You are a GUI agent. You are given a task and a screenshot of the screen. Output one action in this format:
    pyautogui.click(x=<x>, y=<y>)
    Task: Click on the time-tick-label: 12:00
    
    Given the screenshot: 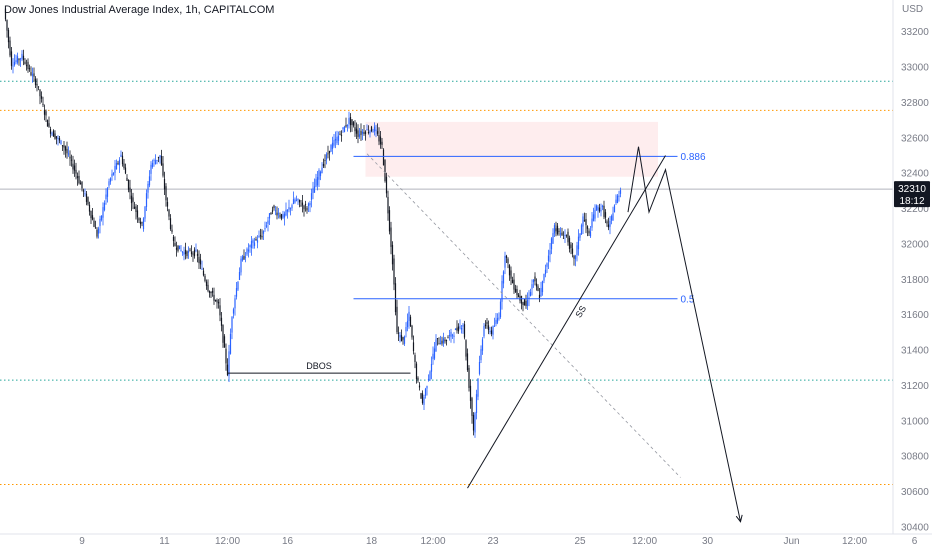 What is the action you would take?
    pyautogui.click(x=644, y=541)
    